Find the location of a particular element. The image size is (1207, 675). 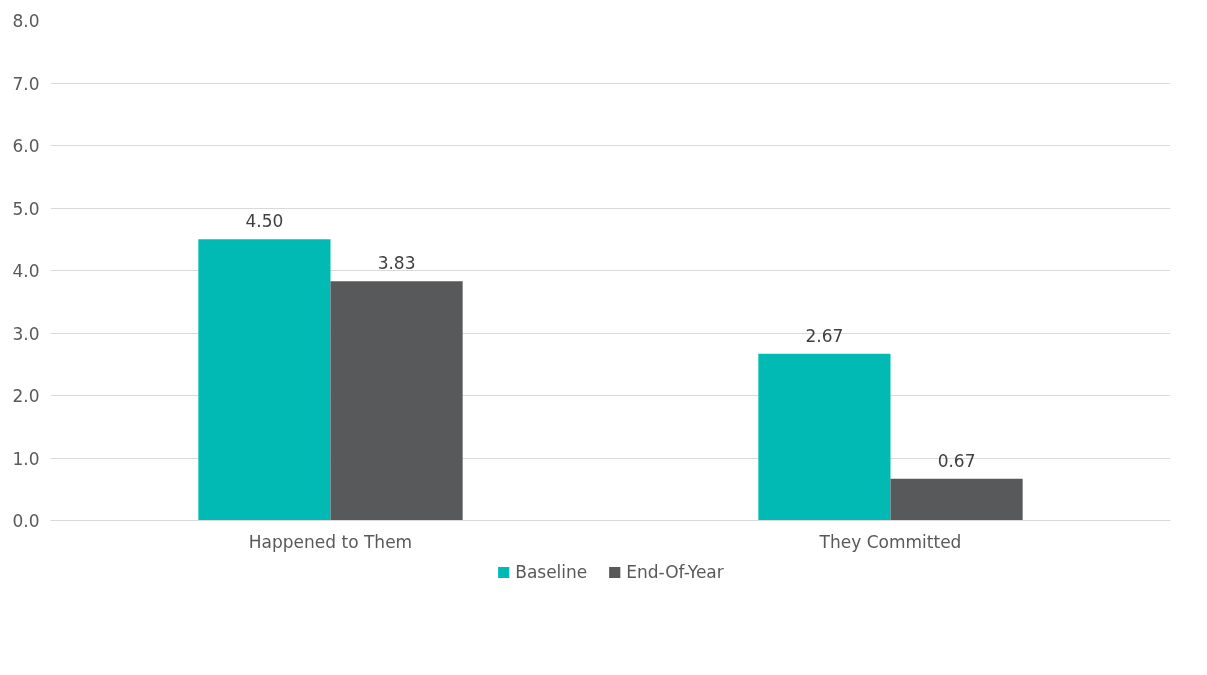

x-tick-label: They Committed is located at coordinates (890, 541).